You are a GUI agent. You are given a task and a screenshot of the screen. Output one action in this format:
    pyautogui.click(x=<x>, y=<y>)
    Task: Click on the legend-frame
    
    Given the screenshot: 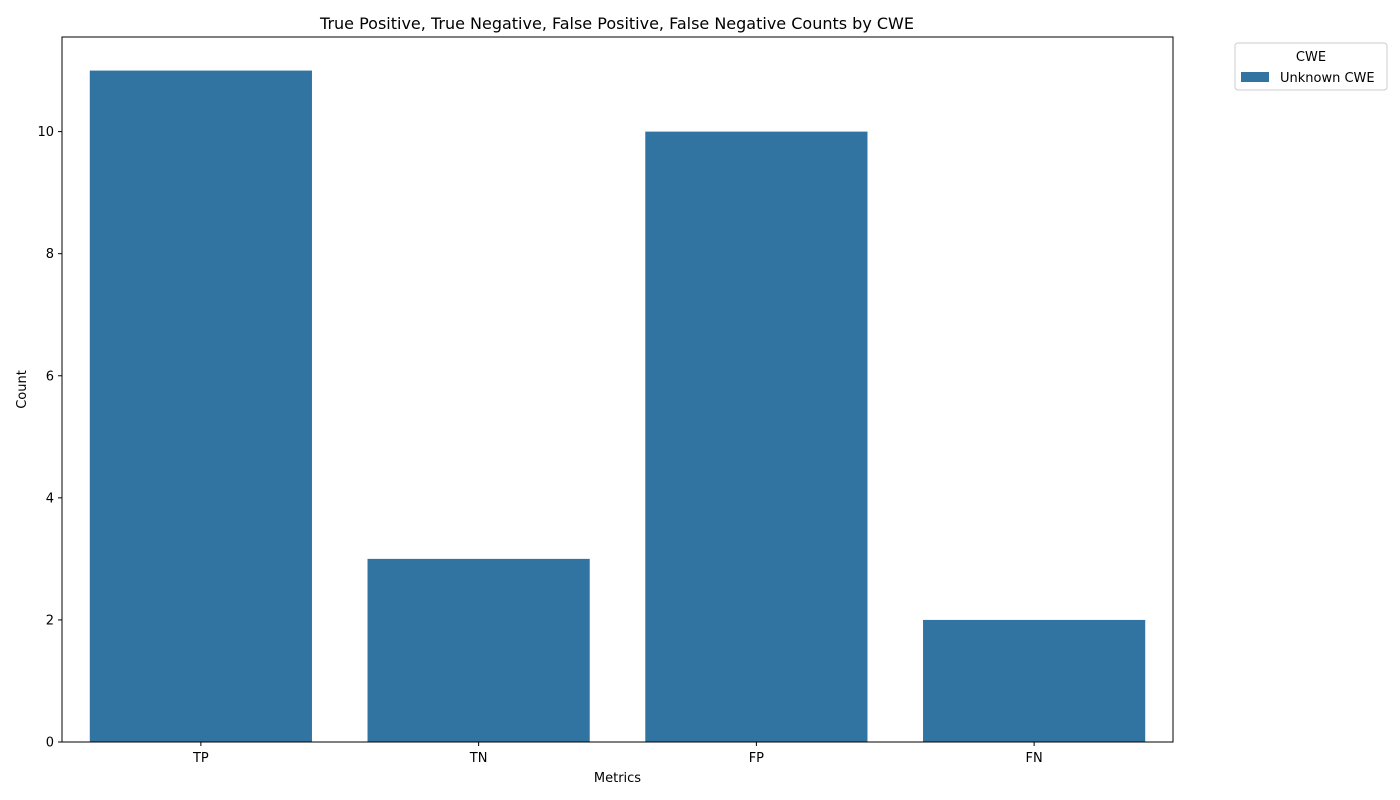 What is the action you would take?
    pyautogui.click(x=1311, y=66)
    